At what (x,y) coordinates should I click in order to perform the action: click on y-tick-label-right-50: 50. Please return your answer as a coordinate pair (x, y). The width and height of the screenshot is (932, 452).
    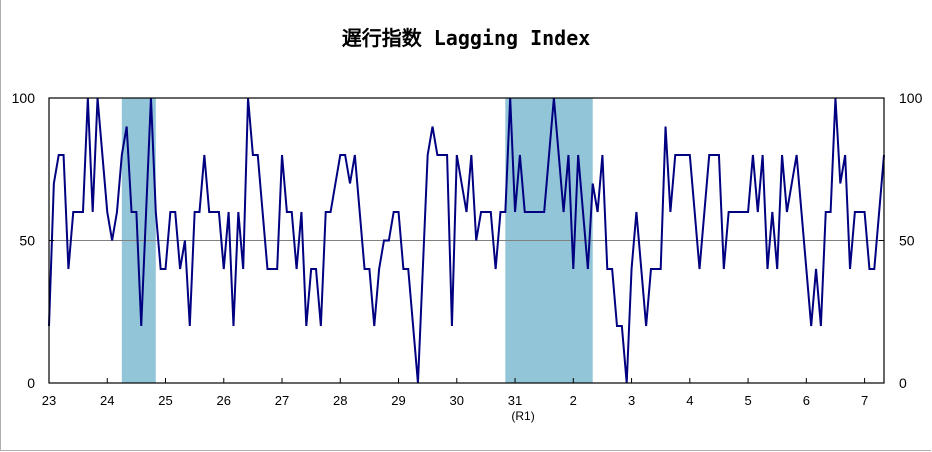
    Looking at the image, I should click on (907, 241).